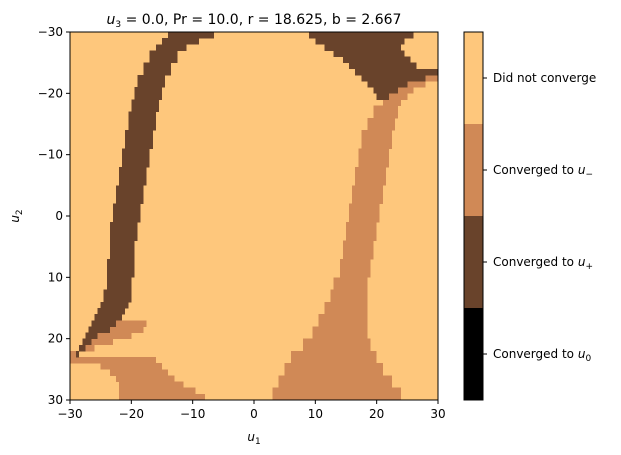 This screenshot has width=621, height=455. What do you see at coordinates (50, 93) in the screenshot?
I see `y-tick-label: −20` at bounding box center [50, 93].